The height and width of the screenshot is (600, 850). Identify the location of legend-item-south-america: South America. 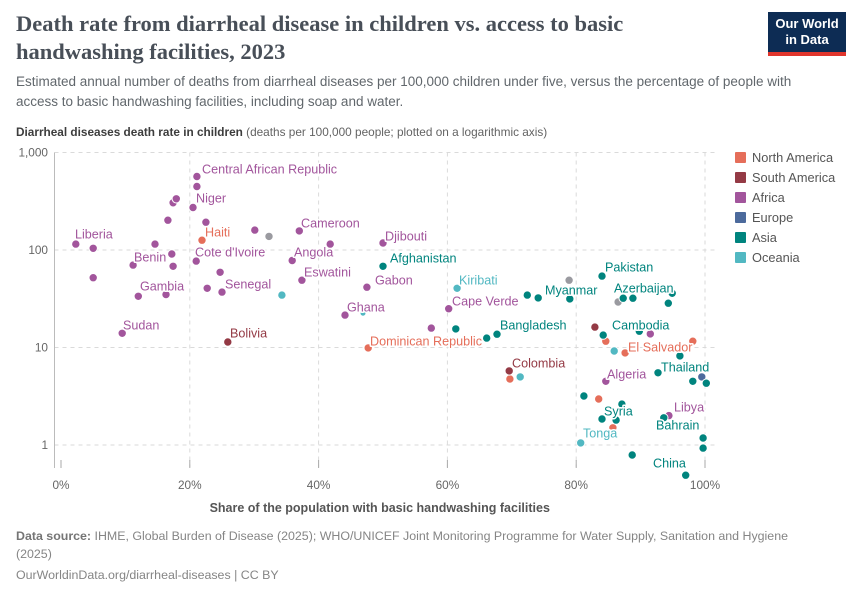
(785, 177).